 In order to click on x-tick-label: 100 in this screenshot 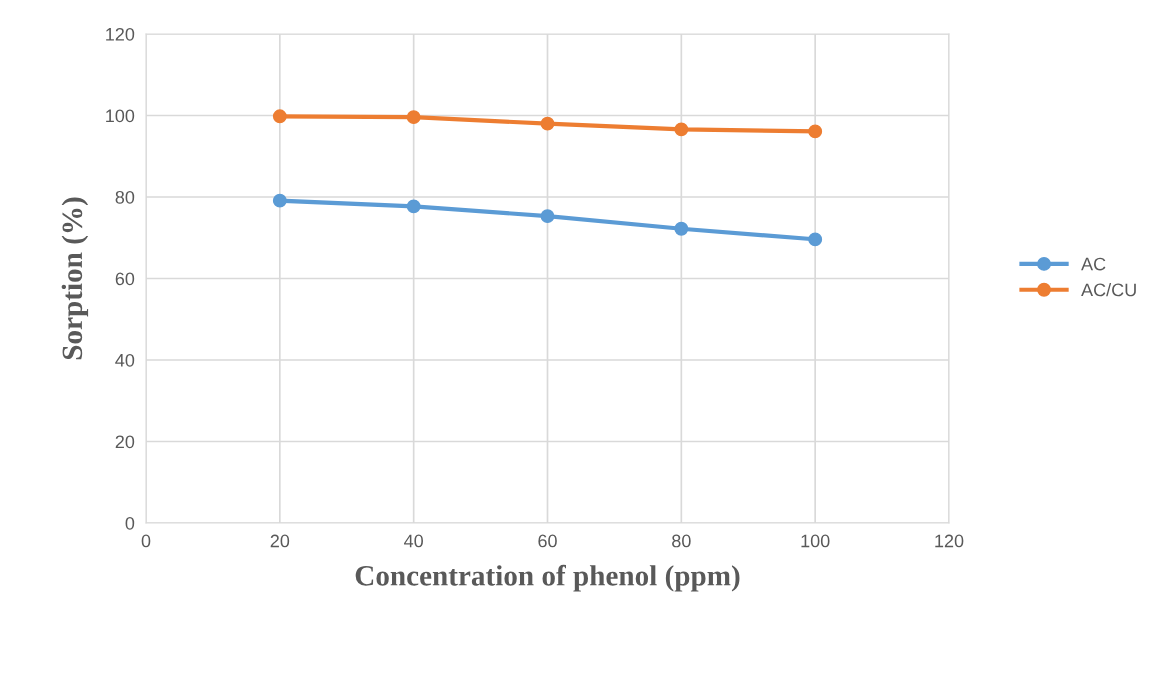, I will do `click(815, 541)`.